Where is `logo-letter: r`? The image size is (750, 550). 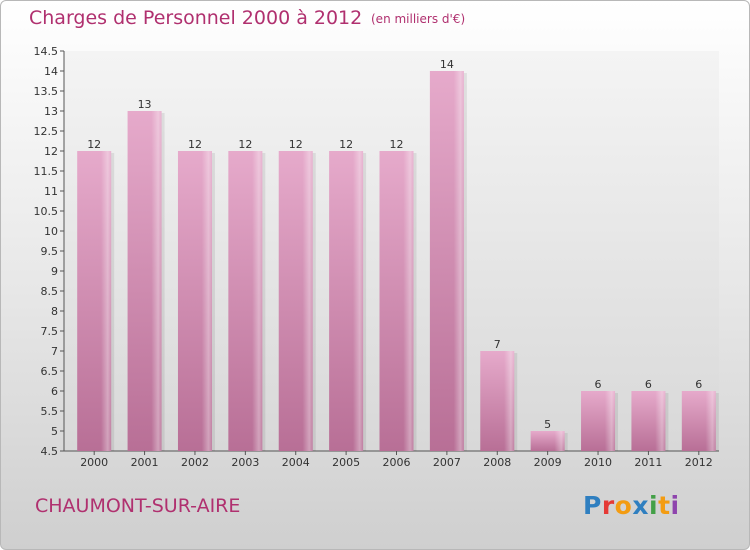 logo-letter: r is located at coordinates (608, 505).